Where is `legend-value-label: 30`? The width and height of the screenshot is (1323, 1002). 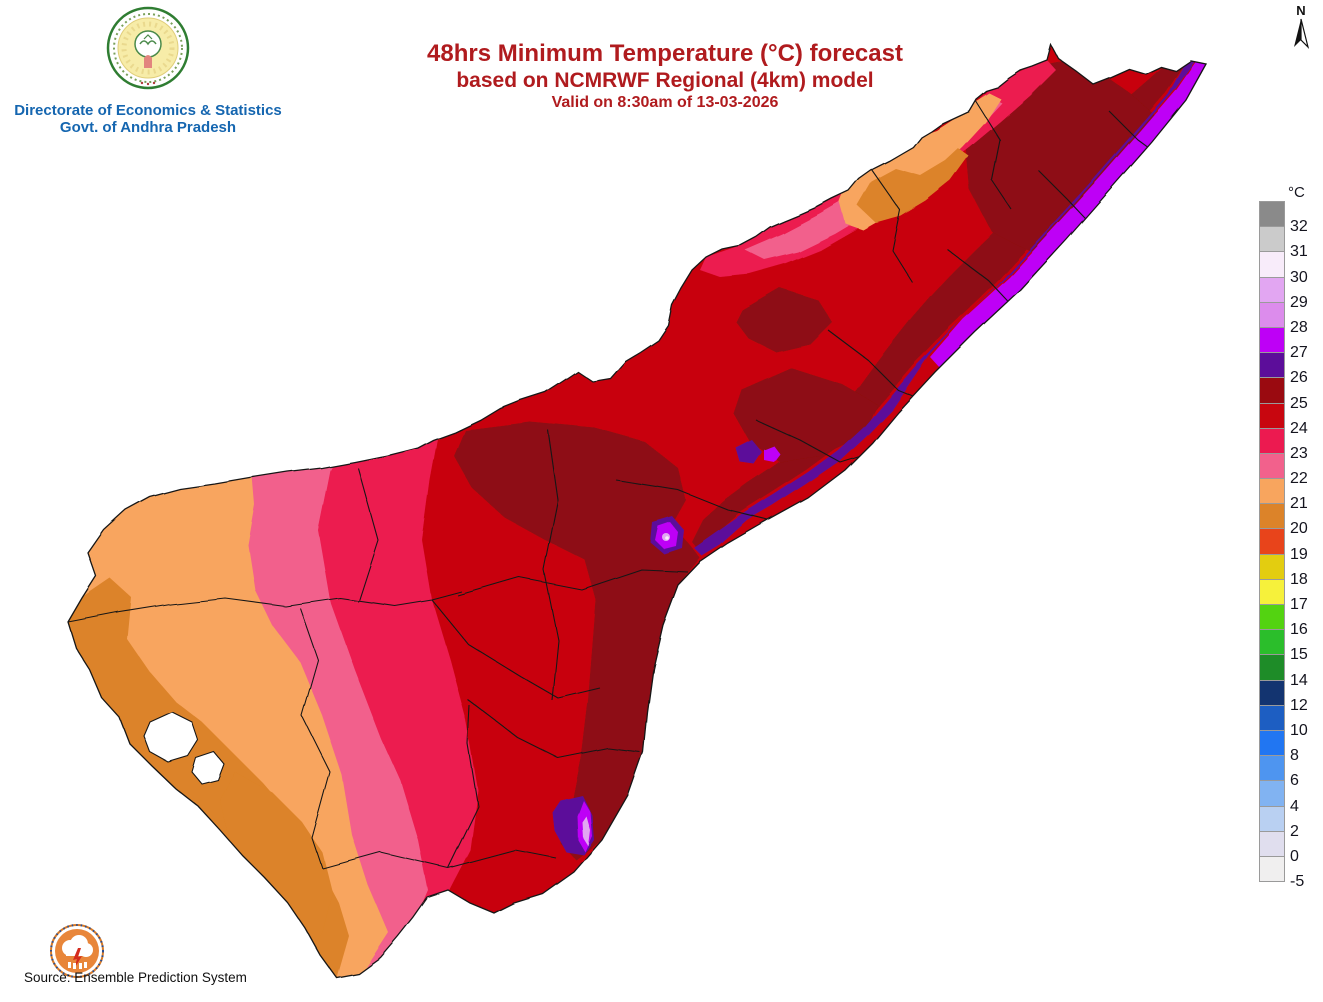 legend-value-label: 30 is located at coordinates (1299, 277).